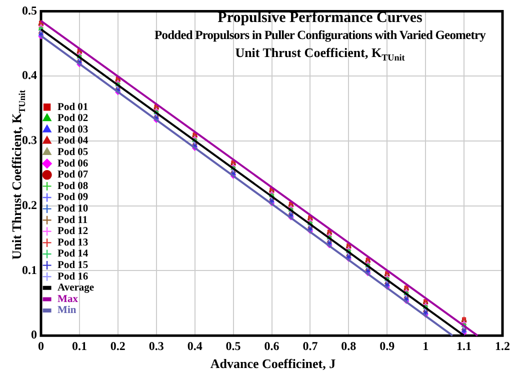  Describe the element at coordinates (425, 345) in the screenshot. I see `x-tick-label: 1` at that location.